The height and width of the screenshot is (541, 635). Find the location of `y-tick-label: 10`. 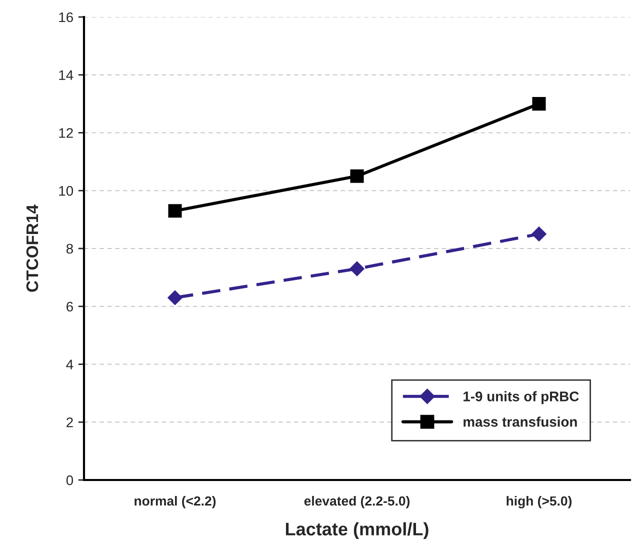

y-tick-label: 10 is located at coordinates (66, 191).